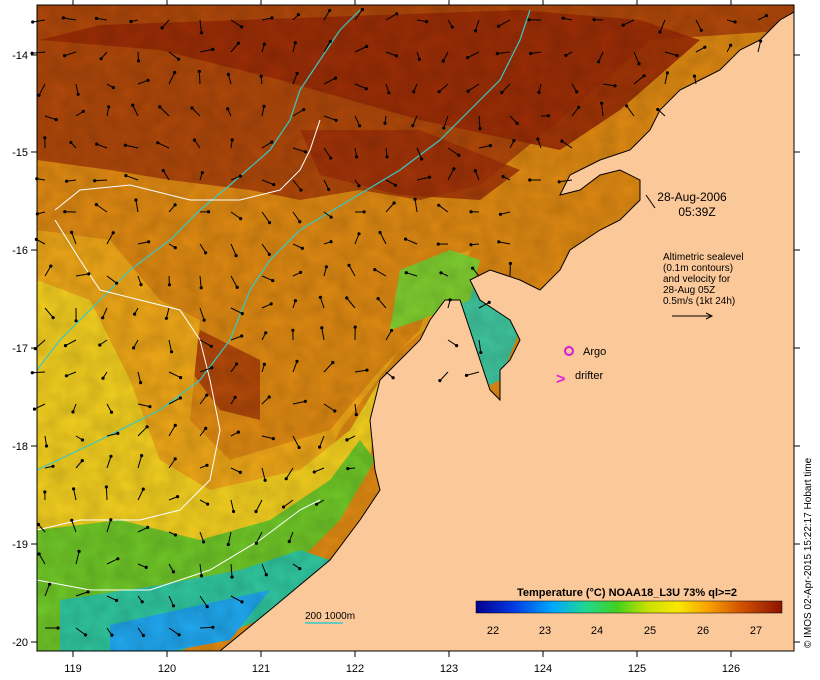 This screenshot has width=820, height=680. What do you see at coordinates (698, 268) in the screenshot?
I see `legend-line: (0.1m contours)` at bounding box center [698, 268].